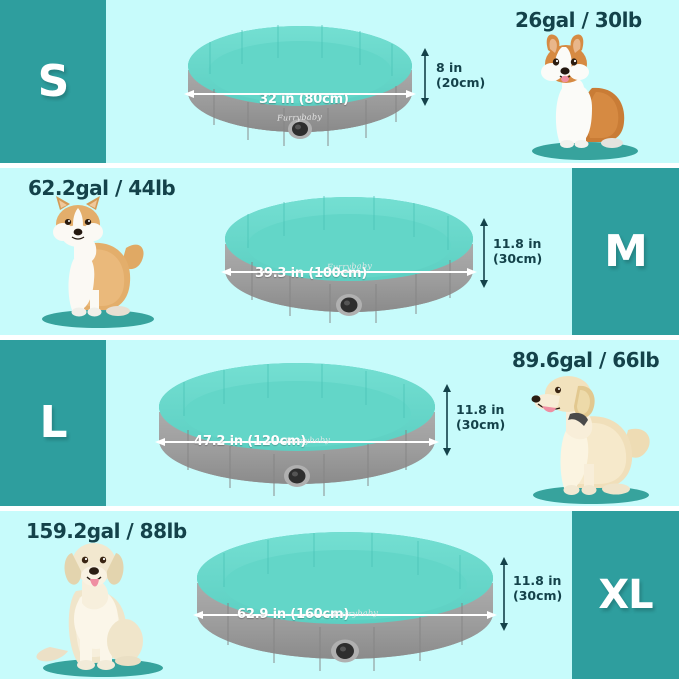  What do you see at coordinates (304, 99) in the screenshot?
I see `pool-diameter-label-s: 32 in (80cm)` at bounding box center [304, 99].